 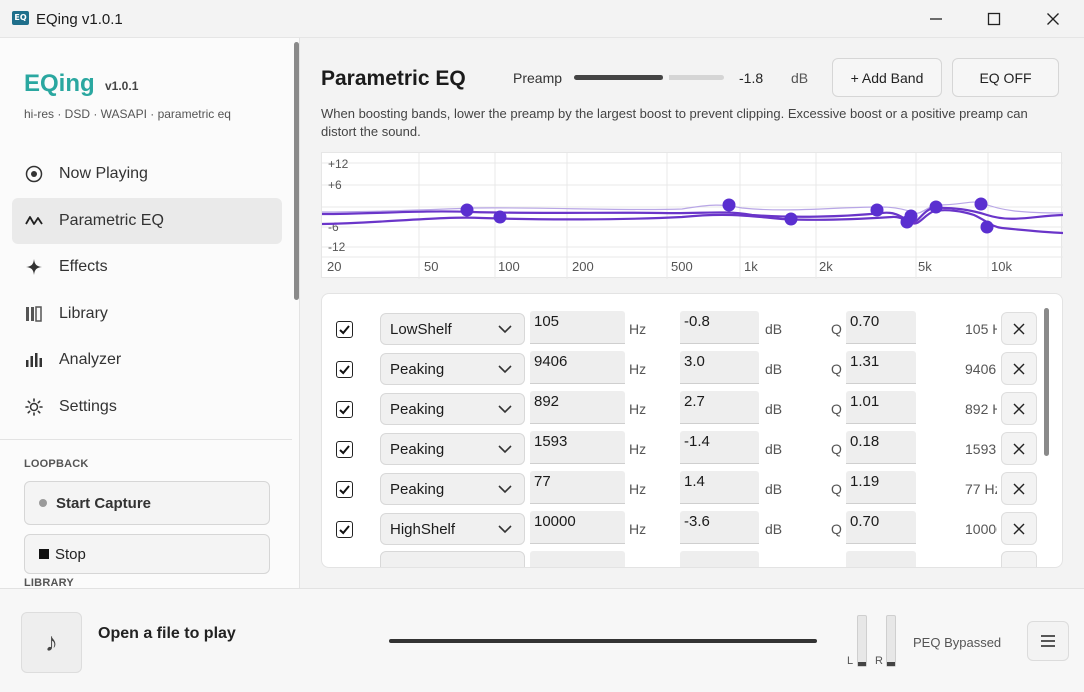 I want to click on band-q-input: 0.18, so click(x=881, y=447).